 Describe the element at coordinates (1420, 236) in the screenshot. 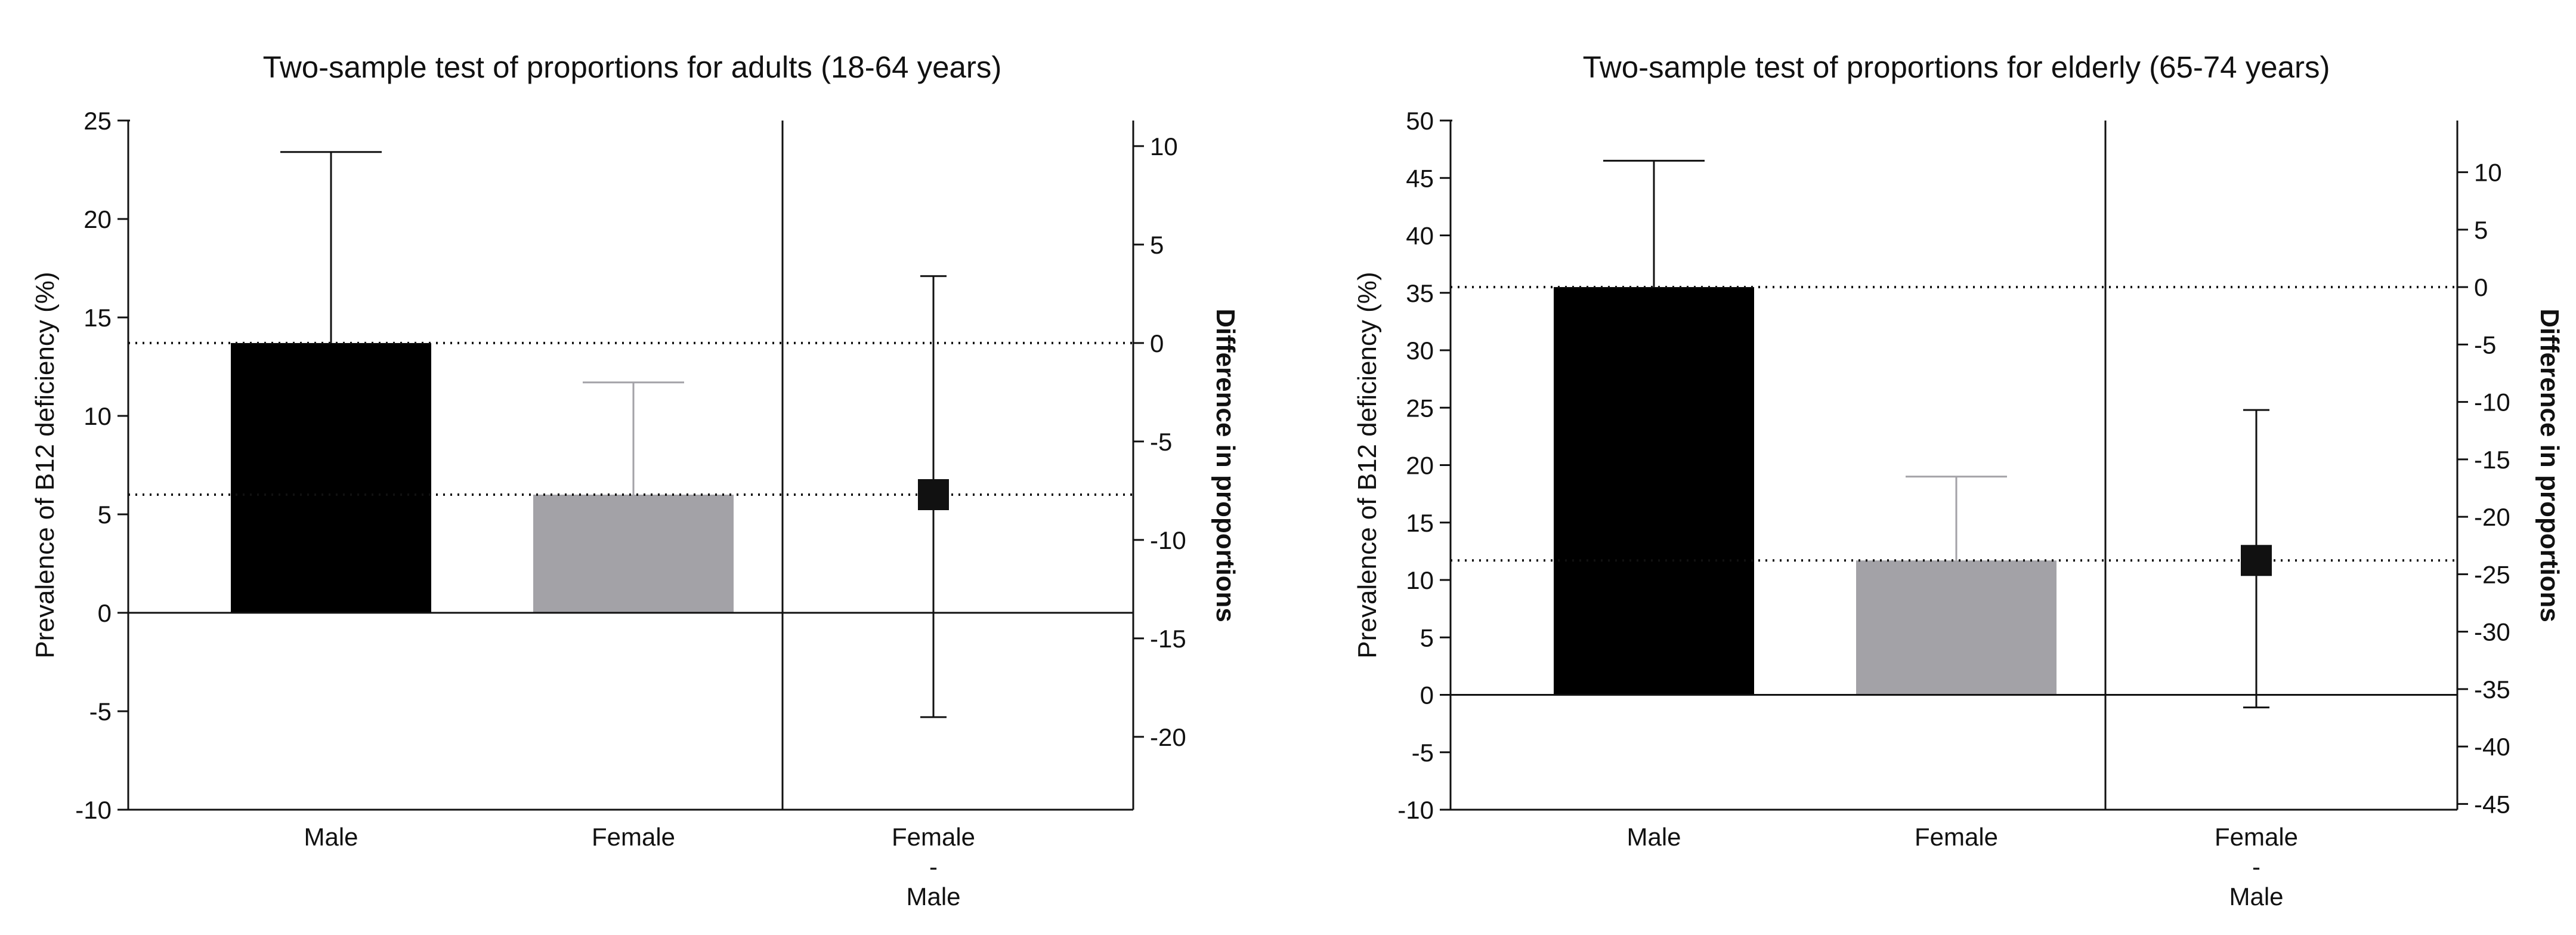

I see `y-tick-label: 40` at that location.